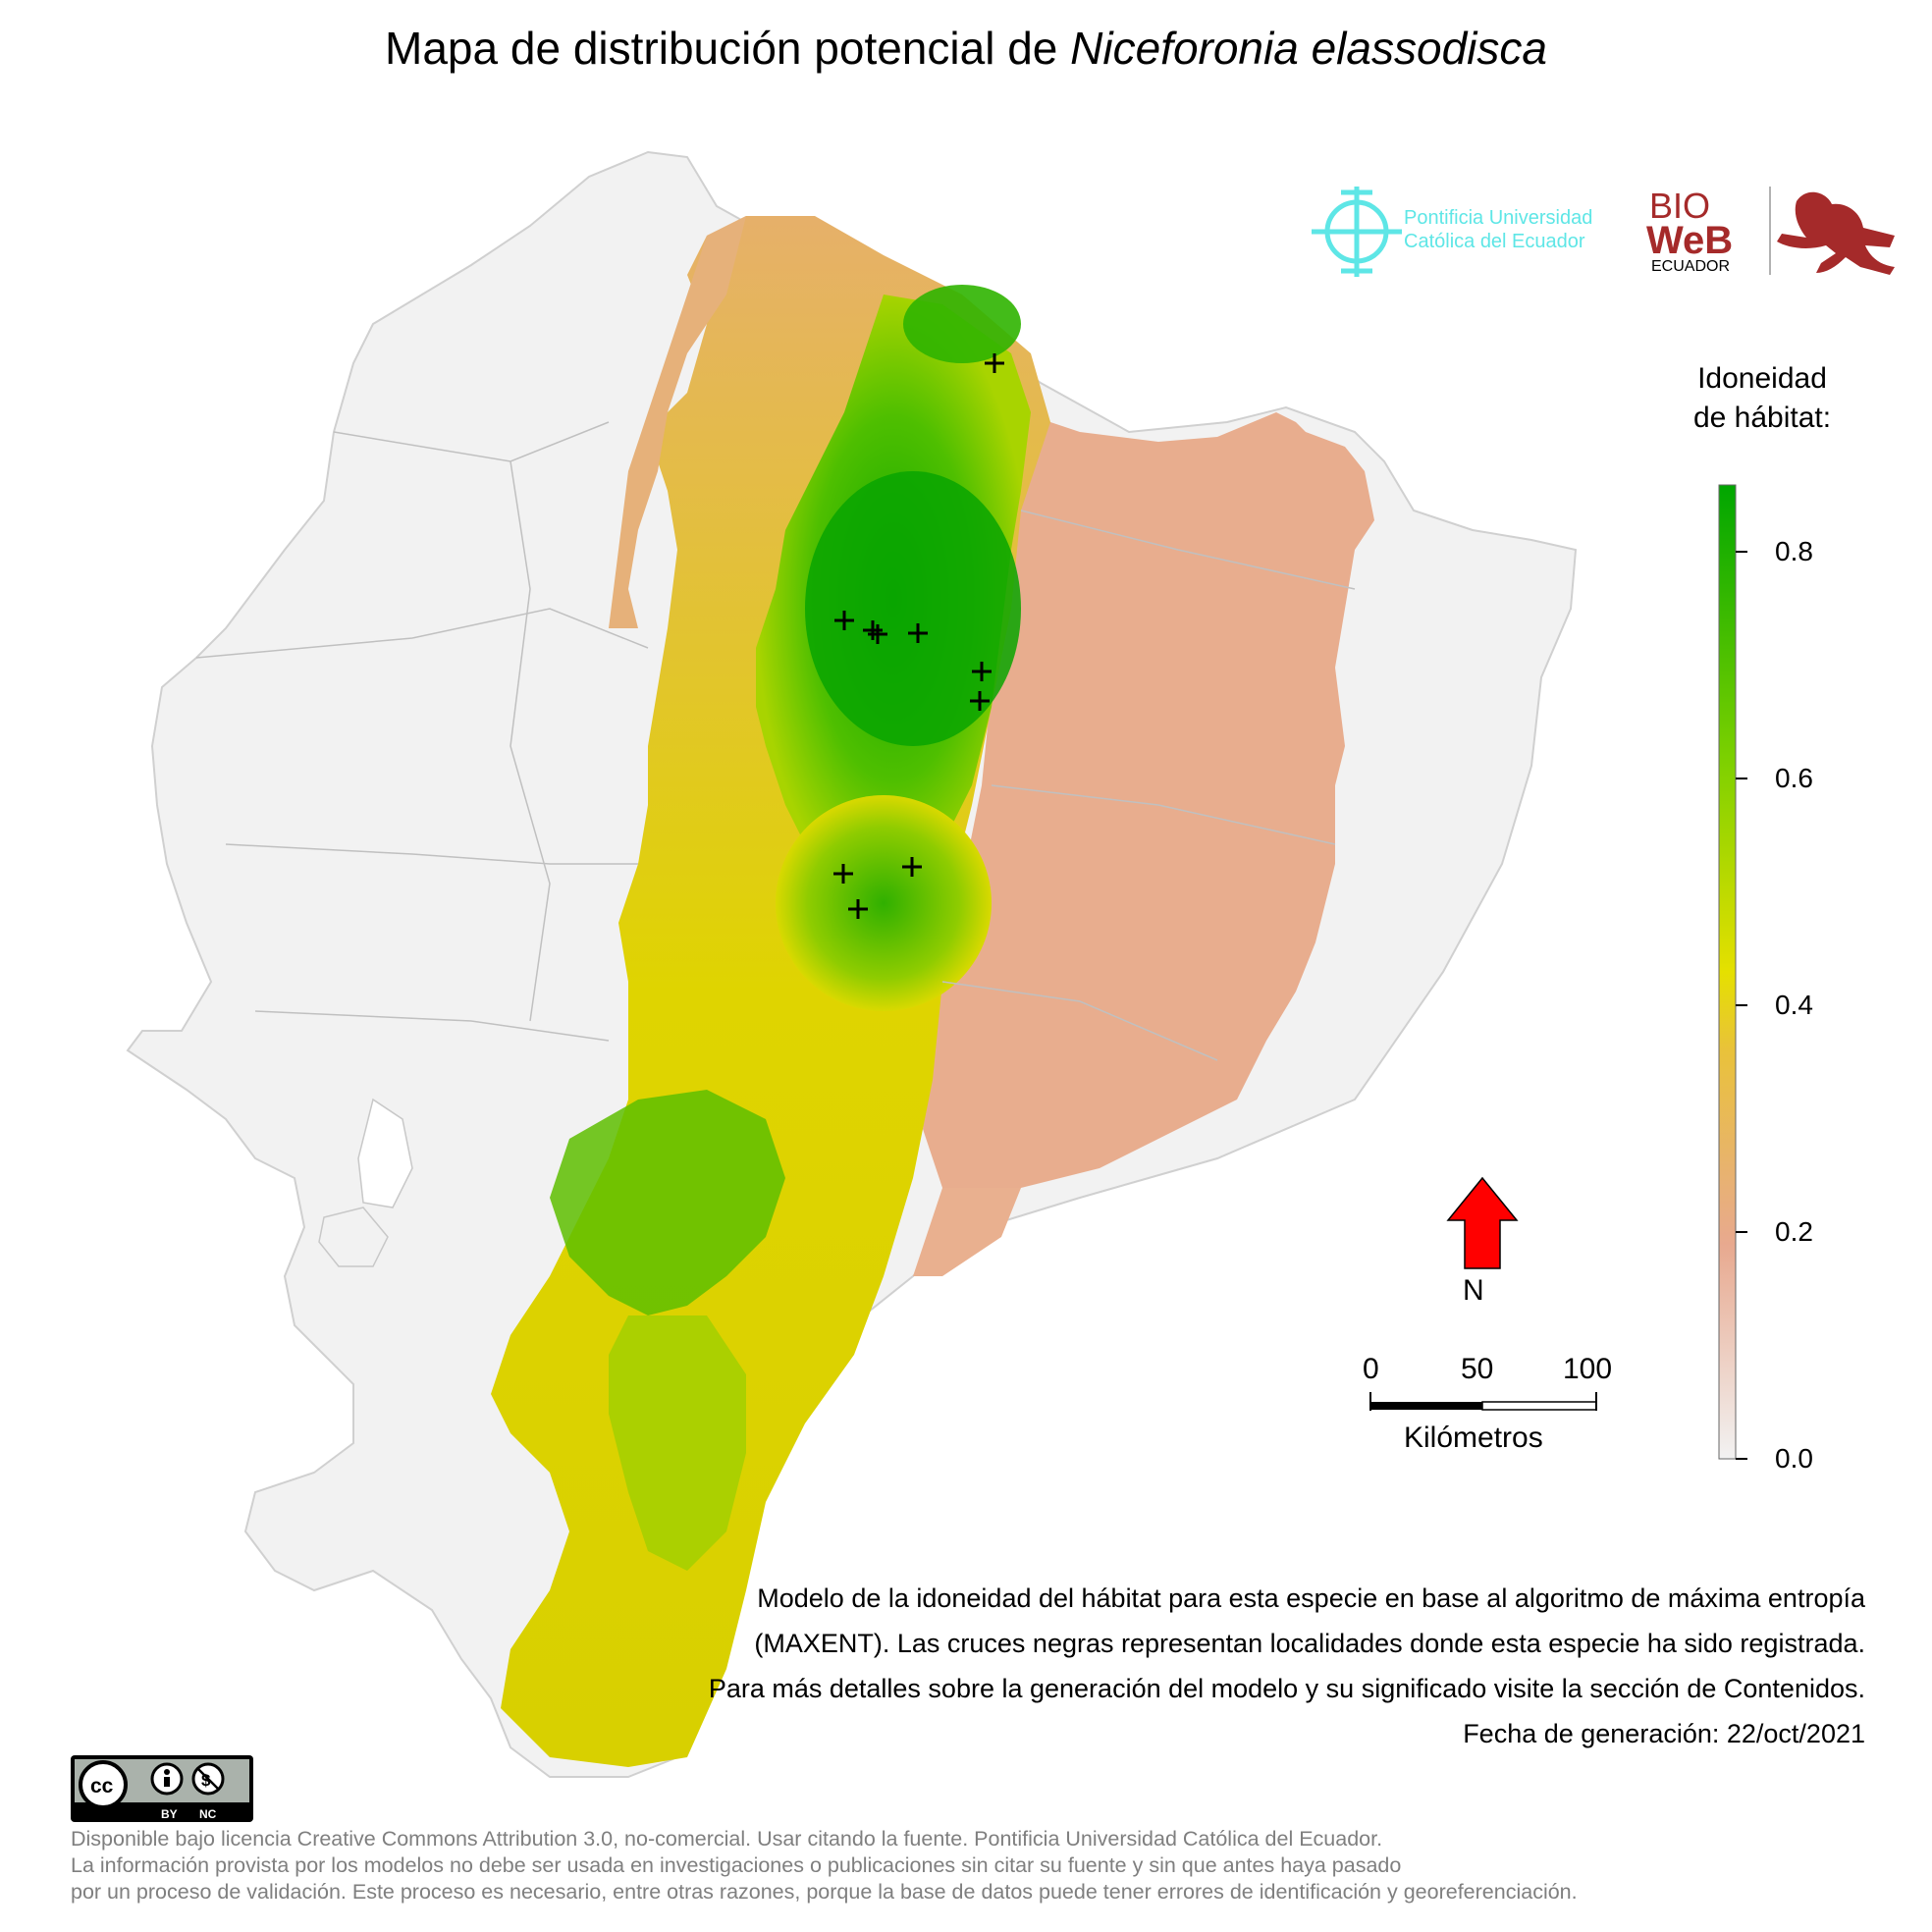 Image resolution: width=1932 pixels, height=1932 pixels. What do you see at coordinates (208, 1814) in the screenshot?
I see `cc-nc-label: NC` at bounding box center [208, 1814].